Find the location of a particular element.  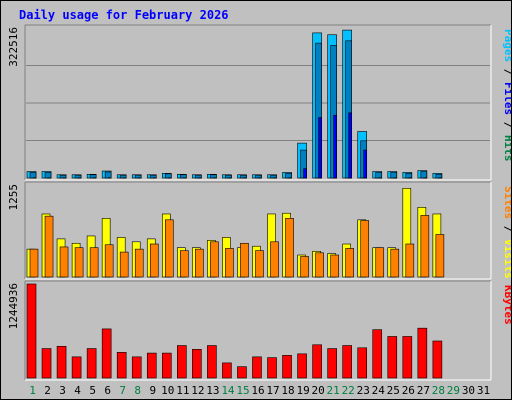

panel-hits-legend: Pages / Files / Hits is located at coordinates (506, 95).